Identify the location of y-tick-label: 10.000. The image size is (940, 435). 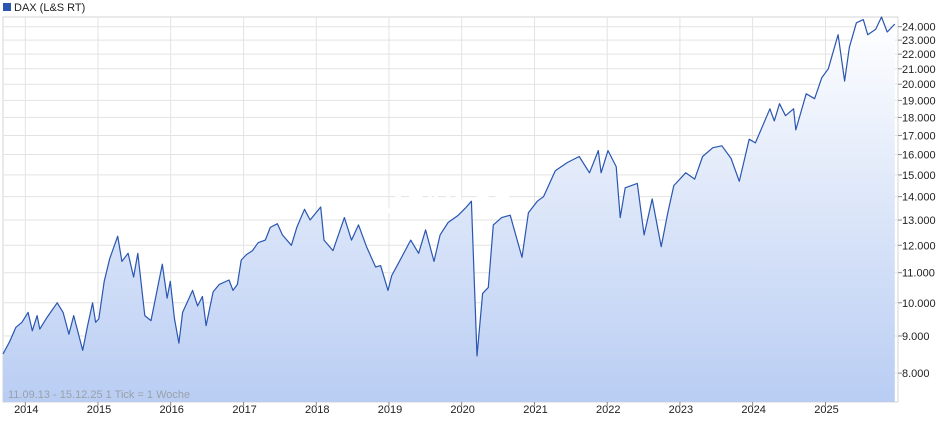
(919, 304).